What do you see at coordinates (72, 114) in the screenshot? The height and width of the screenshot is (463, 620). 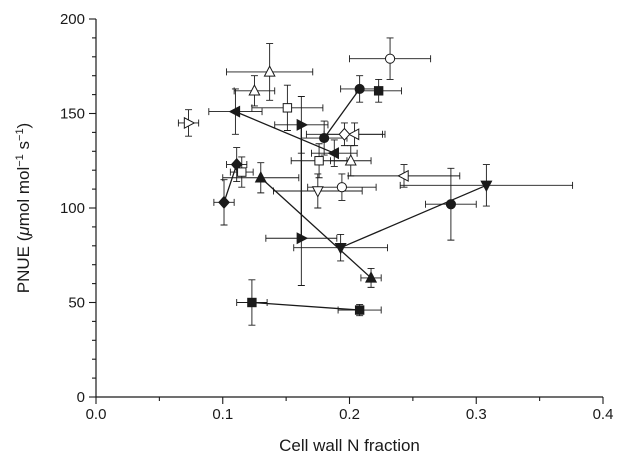 I see `y-tick-label: 150` at bounding box center [72, 114].